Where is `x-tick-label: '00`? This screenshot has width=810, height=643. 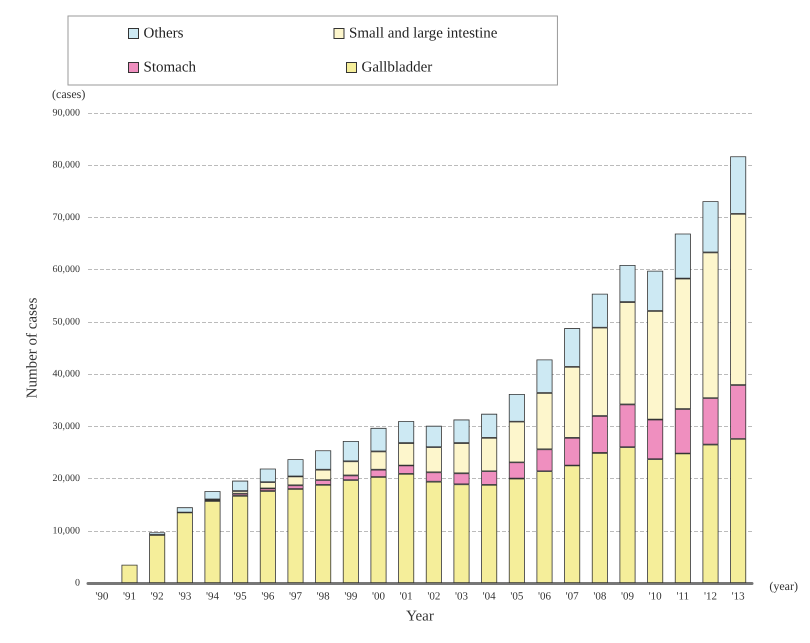 x-tick-label: '00 is located at coordinates (379, 596).